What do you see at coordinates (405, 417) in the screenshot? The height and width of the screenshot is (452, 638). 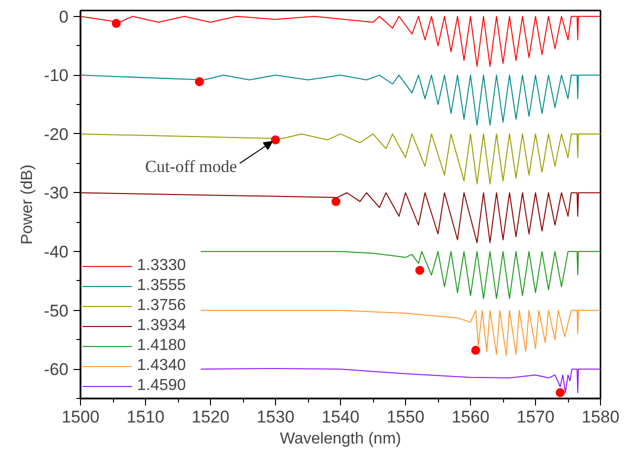 I see `x-tick-label: 1550` at bounding box center [405, 417].